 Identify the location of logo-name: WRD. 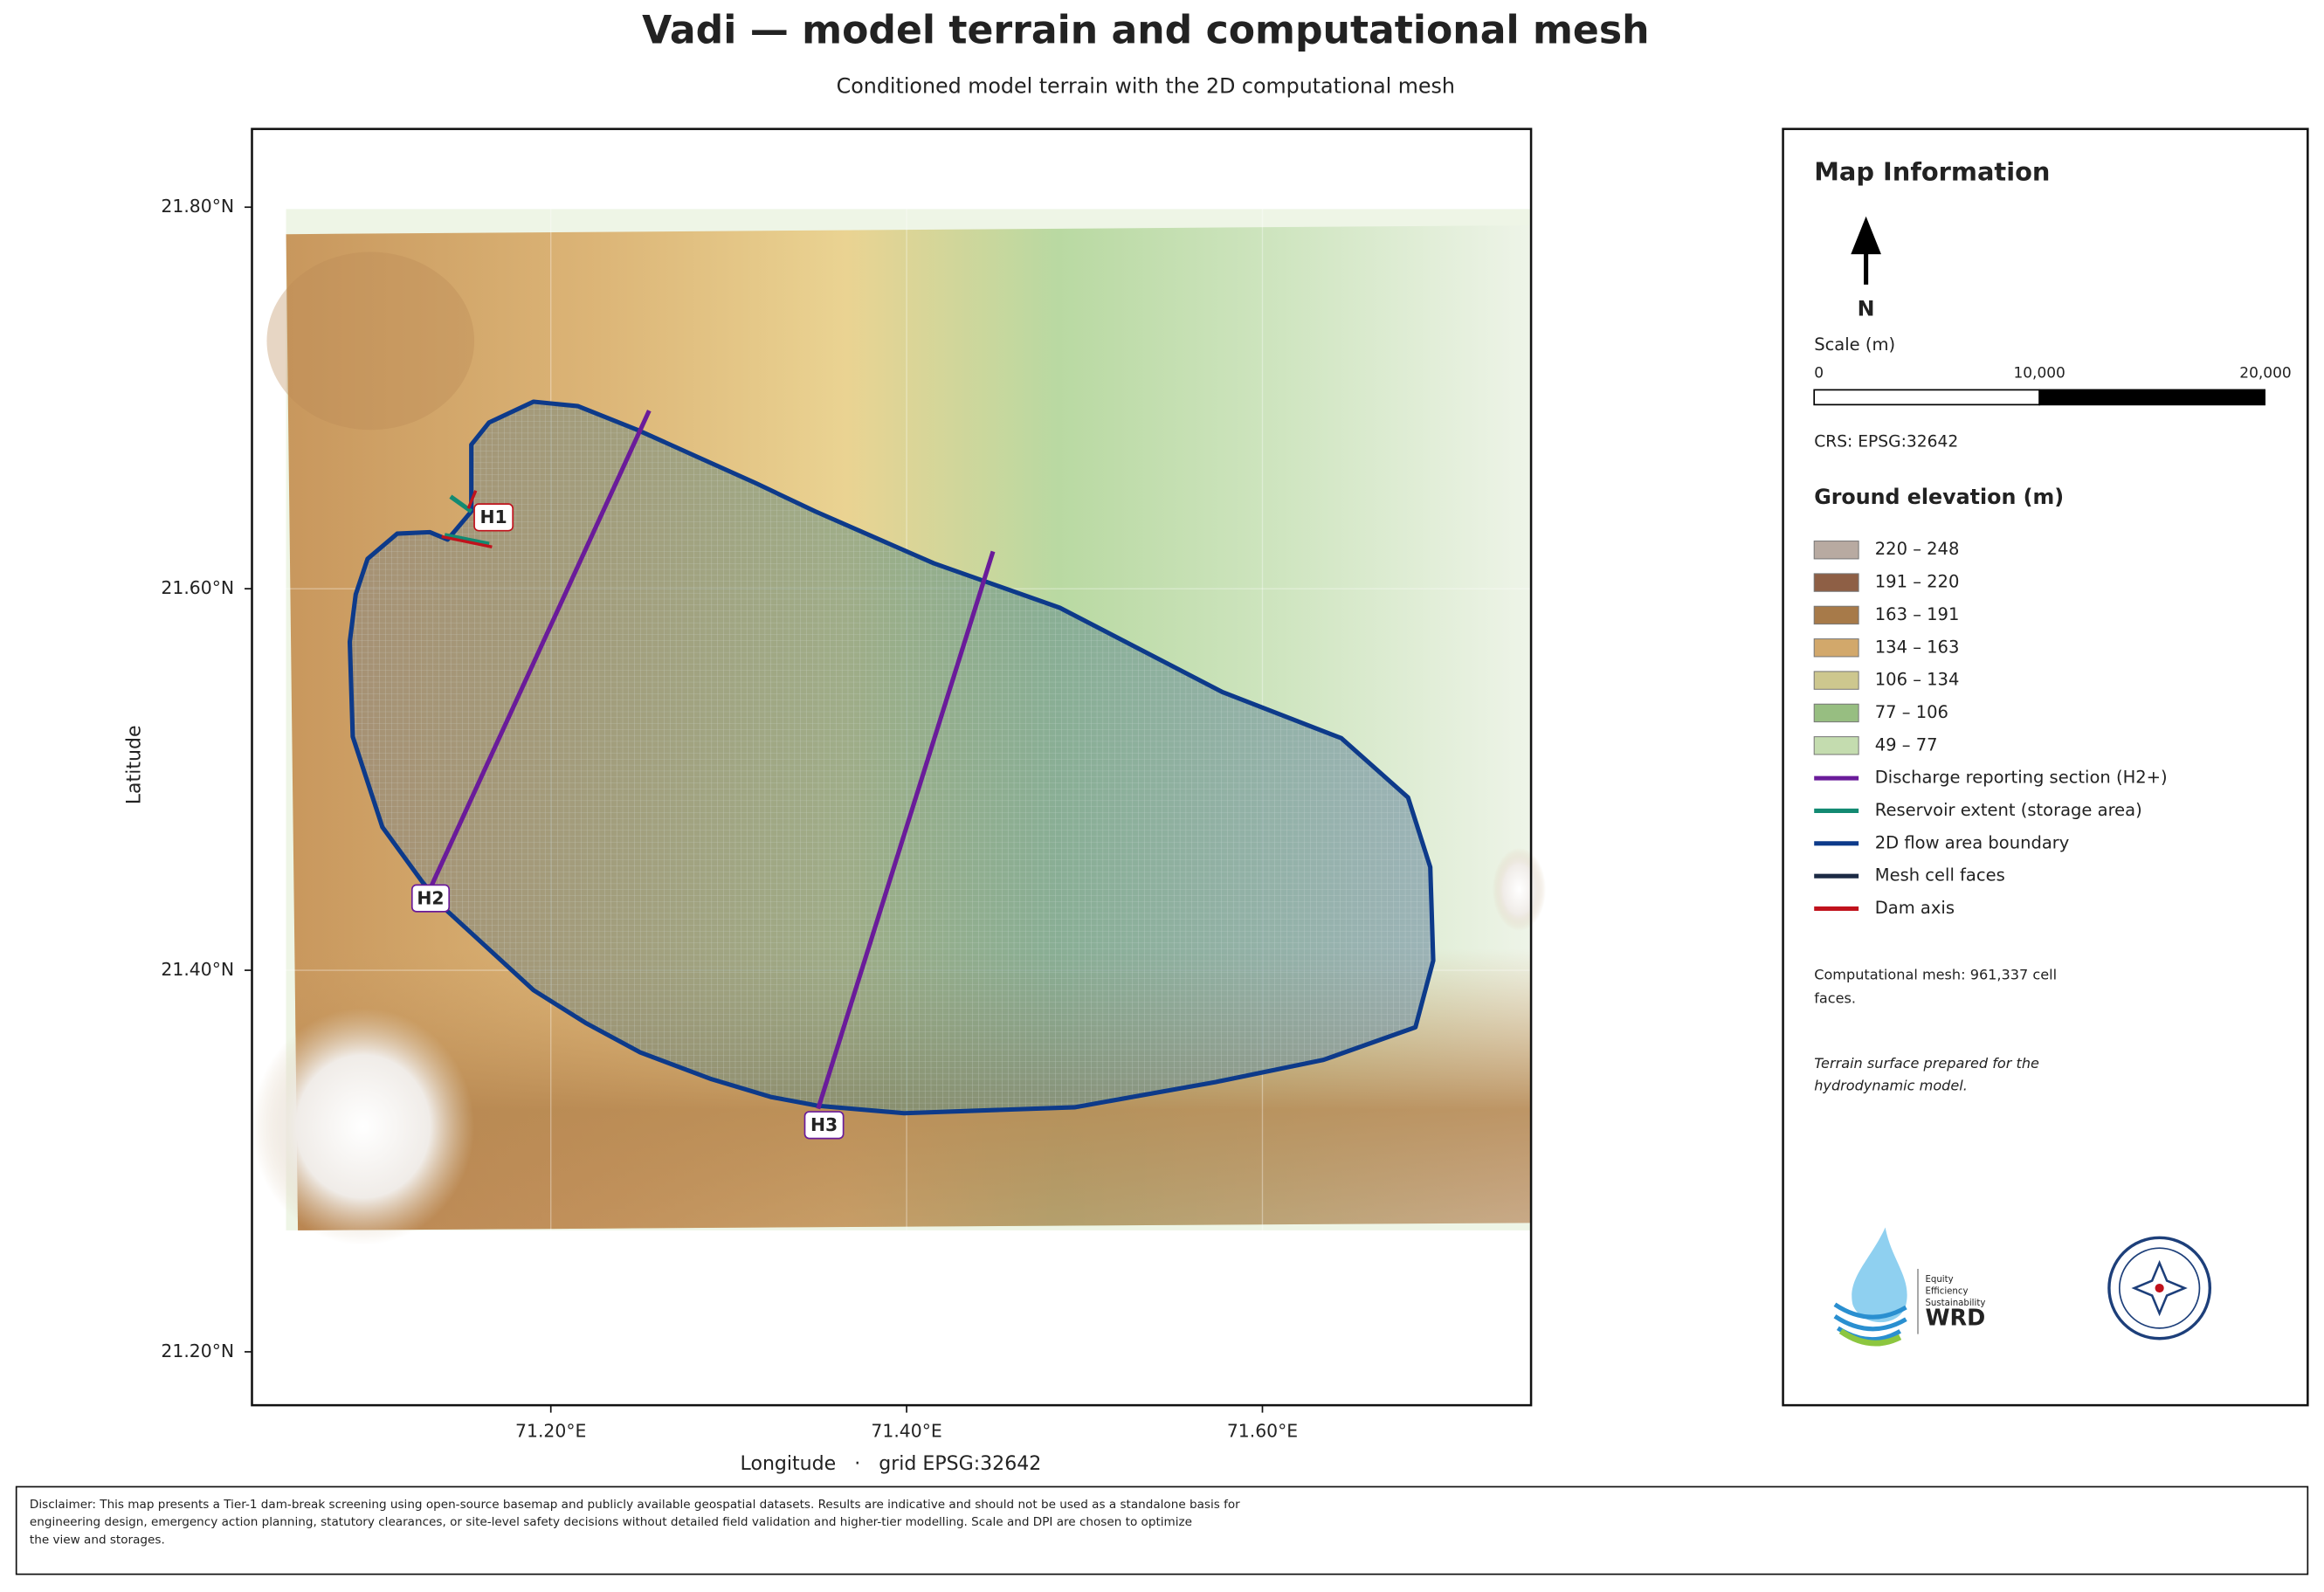
(1955, 1319).